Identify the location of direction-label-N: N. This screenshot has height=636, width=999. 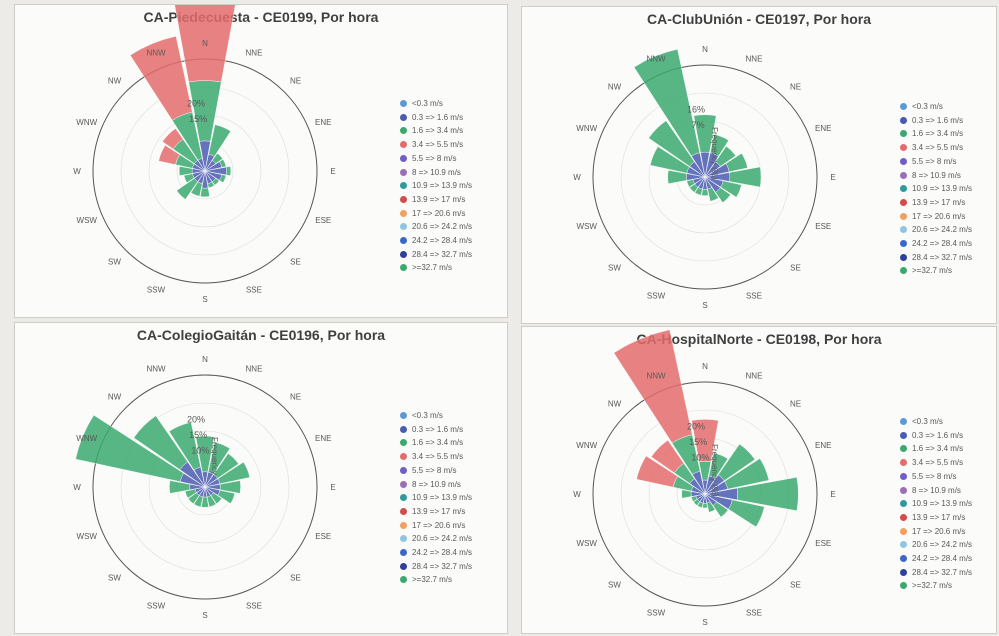
(205, 43).